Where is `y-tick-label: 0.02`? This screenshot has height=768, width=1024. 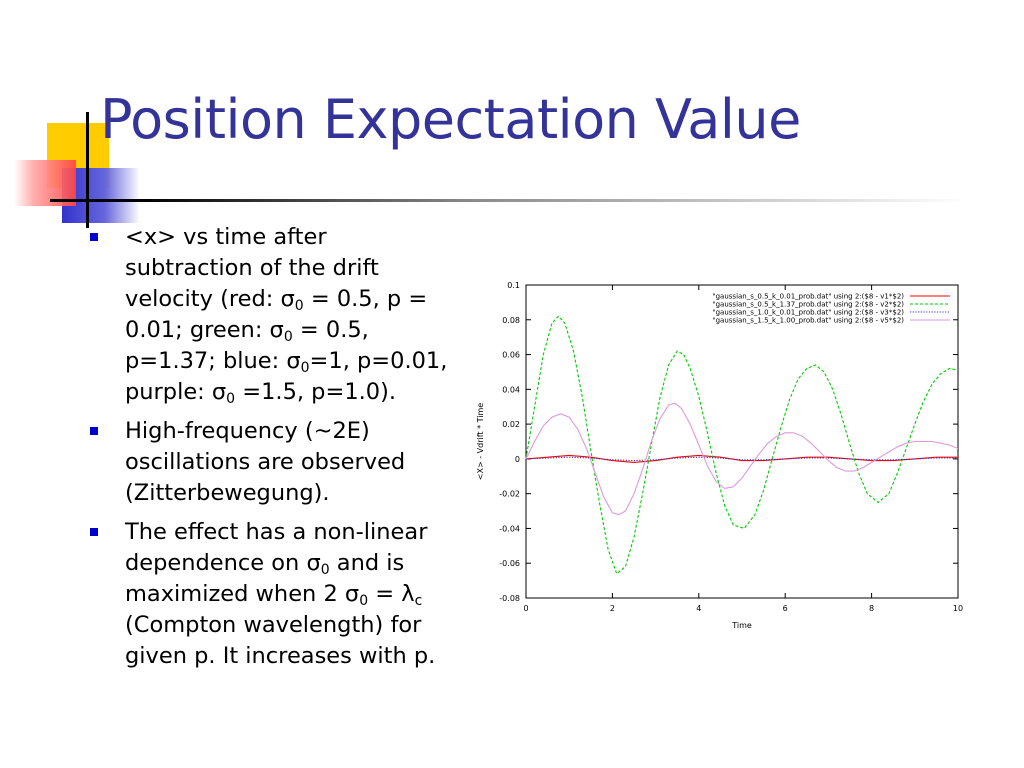
y-tick-label: 0.02 is located at coordinates (511, 424).